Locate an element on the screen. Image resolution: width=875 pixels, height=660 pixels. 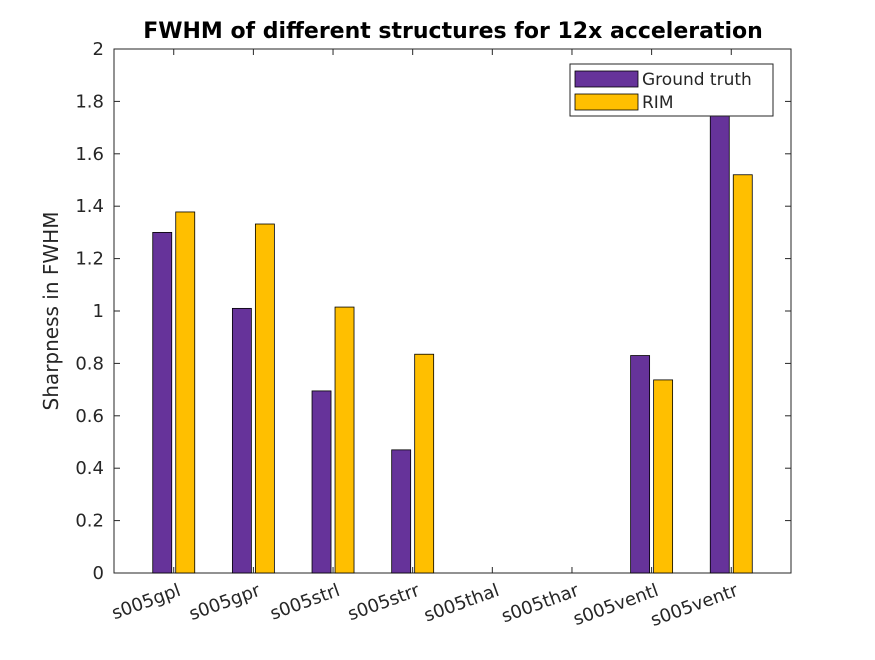
bar-ground-truth-s005gpr is located at coordinates (241, 440).